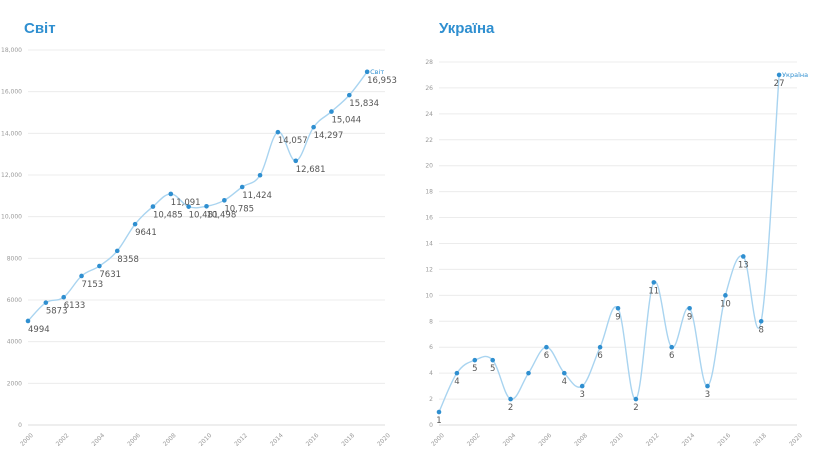  Describe the element at coordinates (186, 203) in the screenshot. I see `data-label: 11,091` at that location.